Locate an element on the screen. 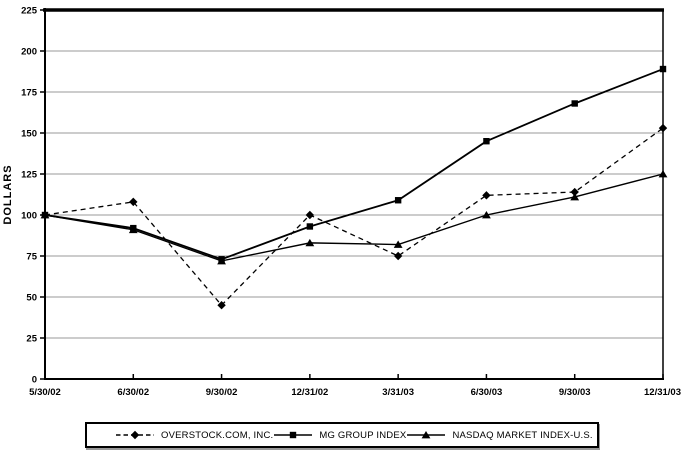 This screenshot has width=681, height=451. x-tick-label: 5/30/02 is located at coordinates (45, 392).